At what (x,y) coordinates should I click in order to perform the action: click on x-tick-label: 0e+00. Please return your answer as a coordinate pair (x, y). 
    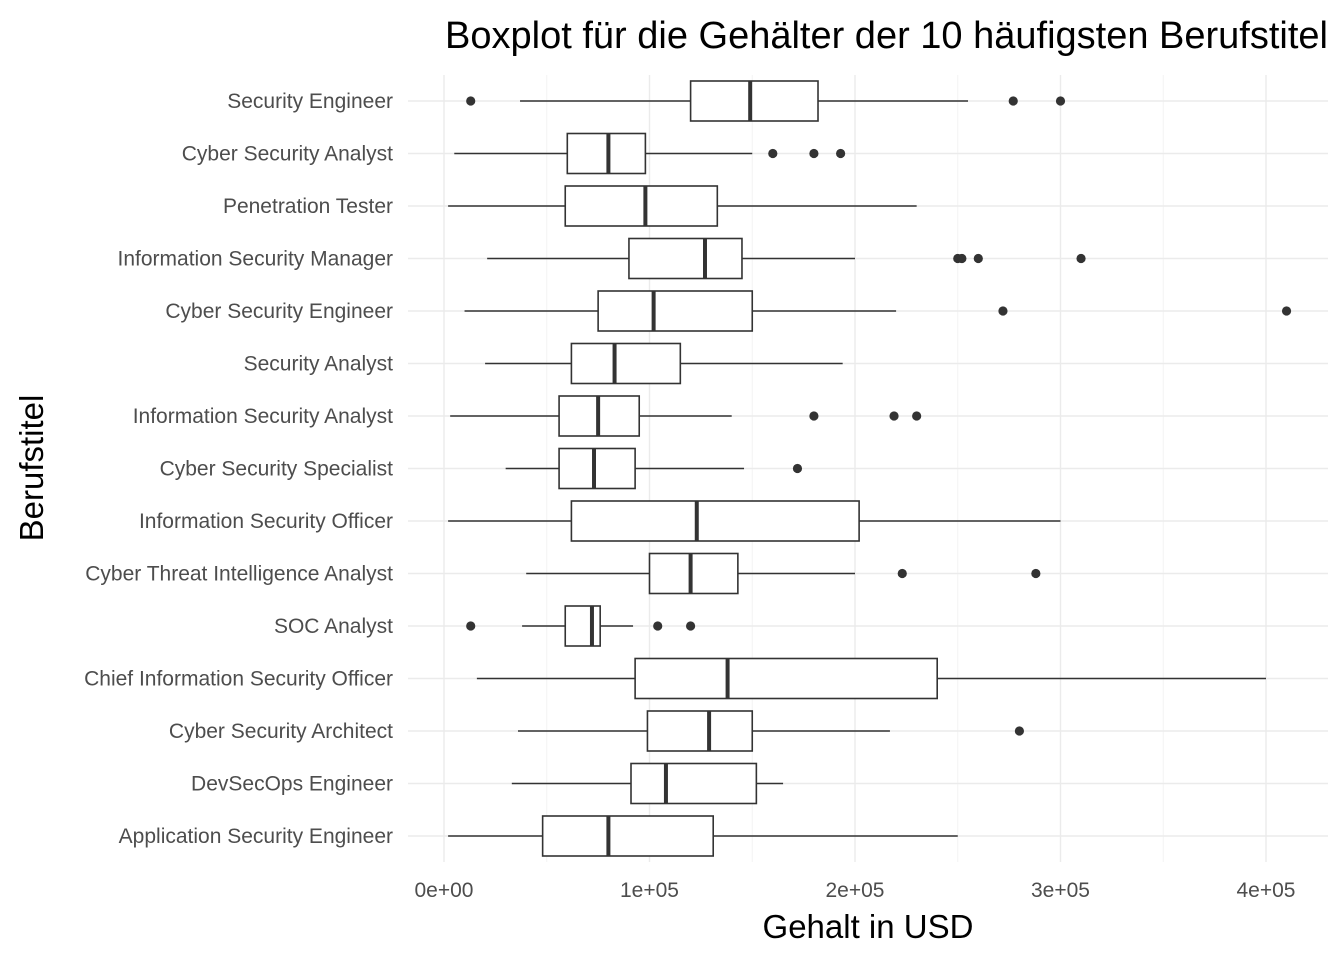
    Looking at the image, I should click on (444, 890).